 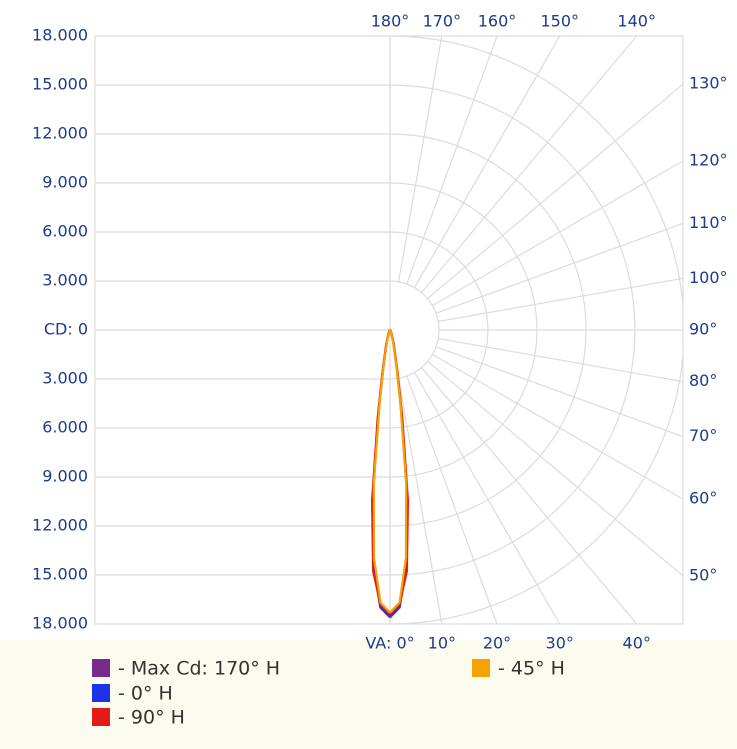 I want to click on series-line, so click(x=381, y=471).